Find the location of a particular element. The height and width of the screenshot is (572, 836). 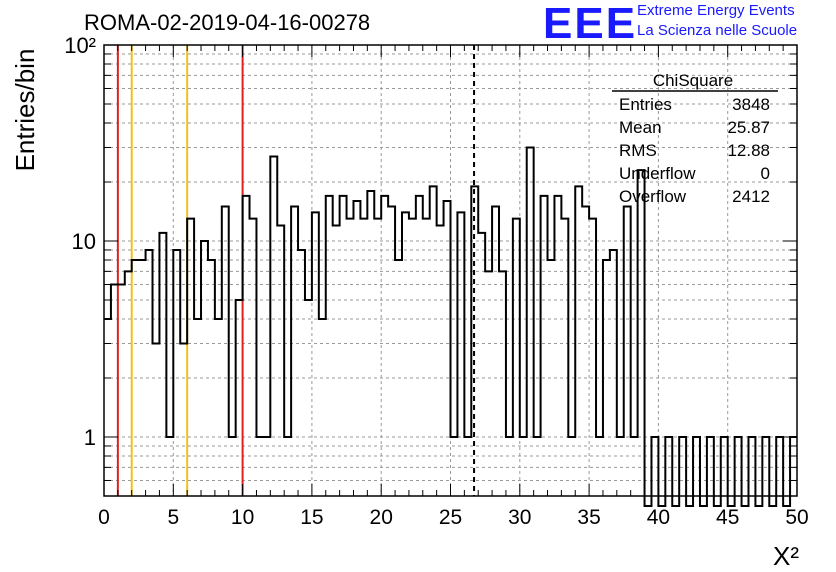

x-tick-label: 10 is located at coordinates (242, 517).